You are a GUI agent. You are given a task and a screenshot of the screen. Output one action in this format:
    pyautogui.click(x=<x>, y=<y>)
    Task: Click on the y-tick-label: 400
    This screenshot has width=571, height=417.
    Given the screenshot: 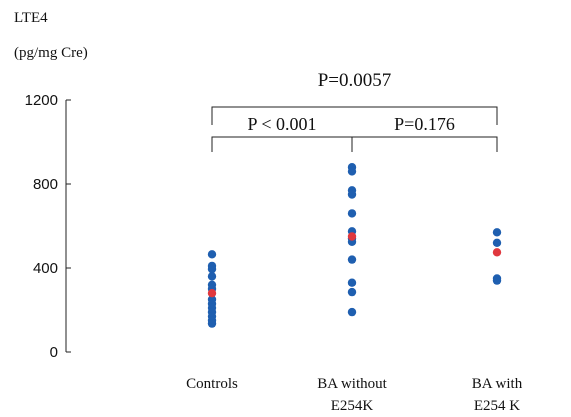 What is the action you would take?
    pyautogui.click(x=45, y=268)
    